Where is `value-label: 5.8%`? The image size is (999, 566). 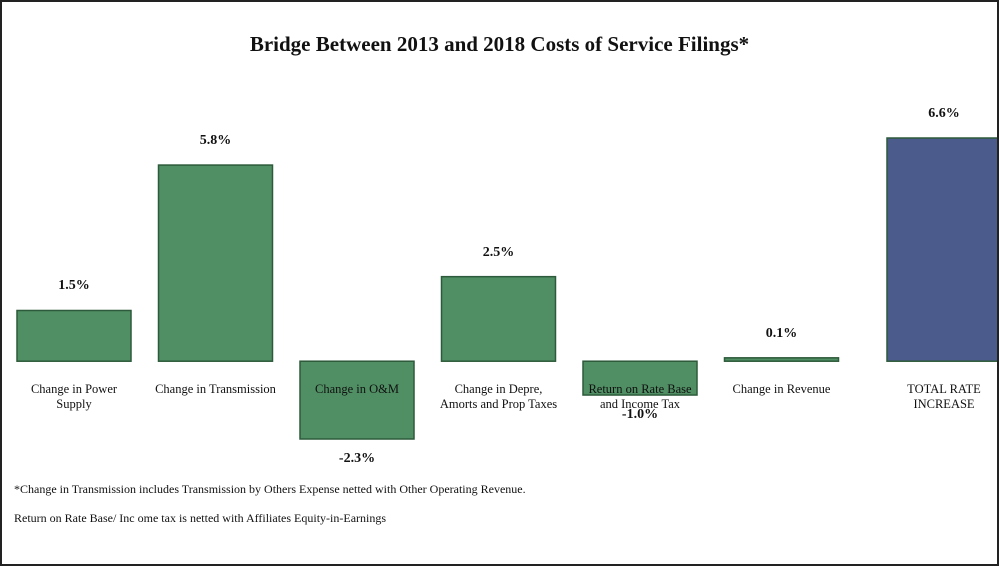 value-label: 5.8% is located at coordinates (215, 141).